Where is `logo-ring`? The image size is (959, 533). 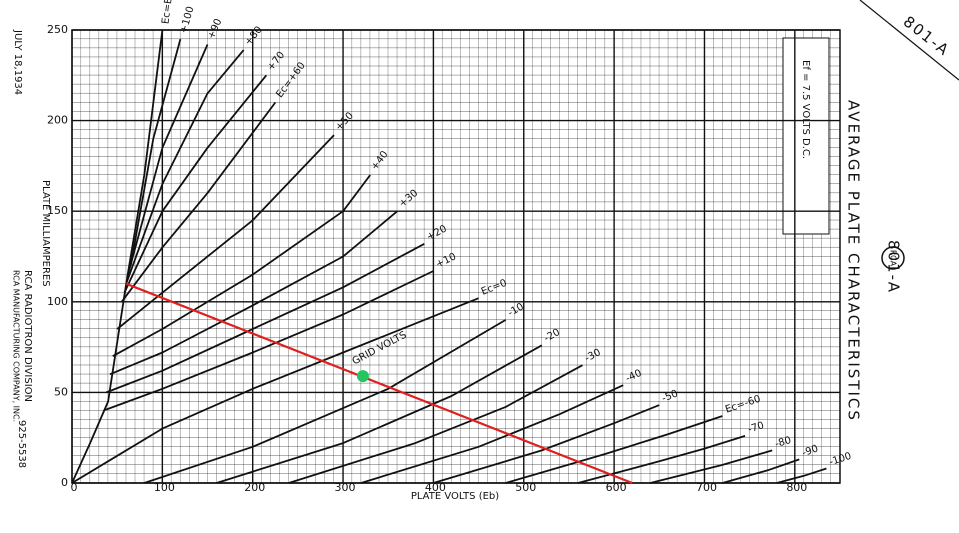 logo-ring is located at coordinates (893, 258).